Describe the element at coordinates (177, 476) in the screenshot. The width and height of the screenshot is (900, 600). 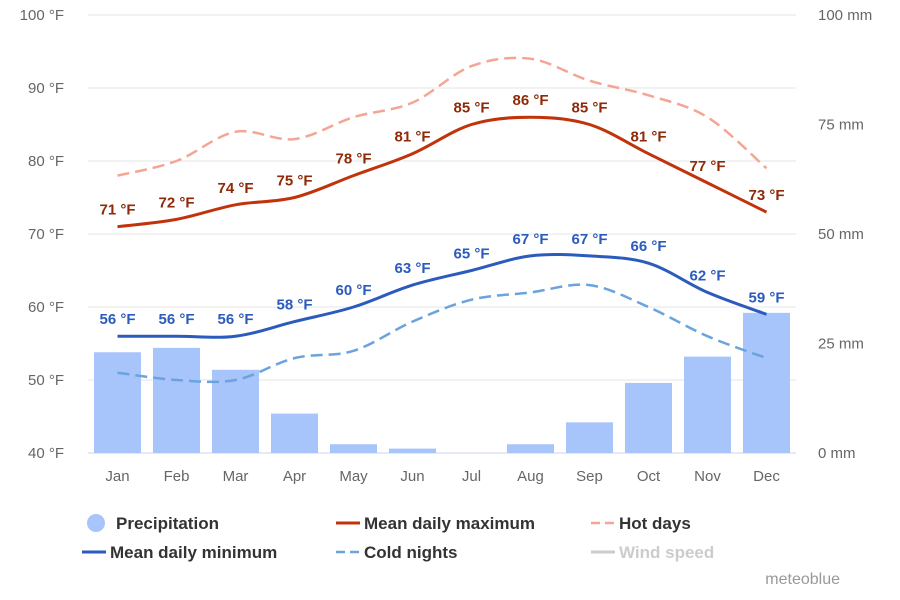
I see `month-label: Feb` at that location.